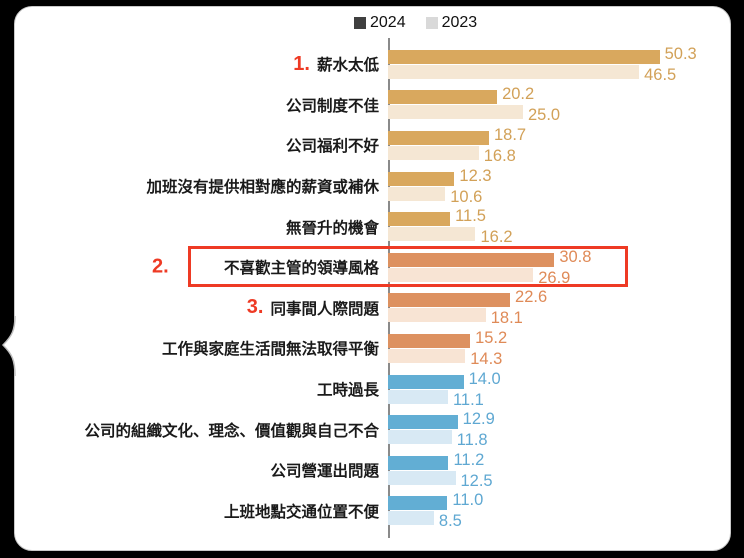 Image resolution: width=744 pixels, height=558 pixels. Describe the element at coordinates (559, 480) in the screenshot. I see `barline-2023: 12.5` at that location.